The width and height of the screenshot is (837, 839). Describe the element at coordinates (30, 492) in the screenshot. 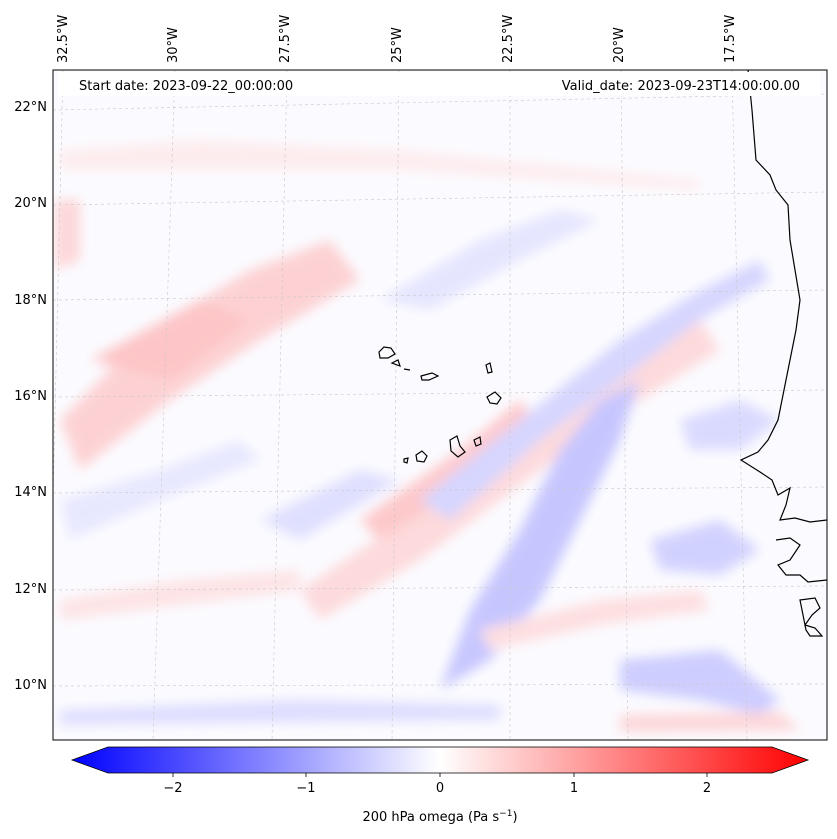

I see `lat-label: 14°N` at that location.